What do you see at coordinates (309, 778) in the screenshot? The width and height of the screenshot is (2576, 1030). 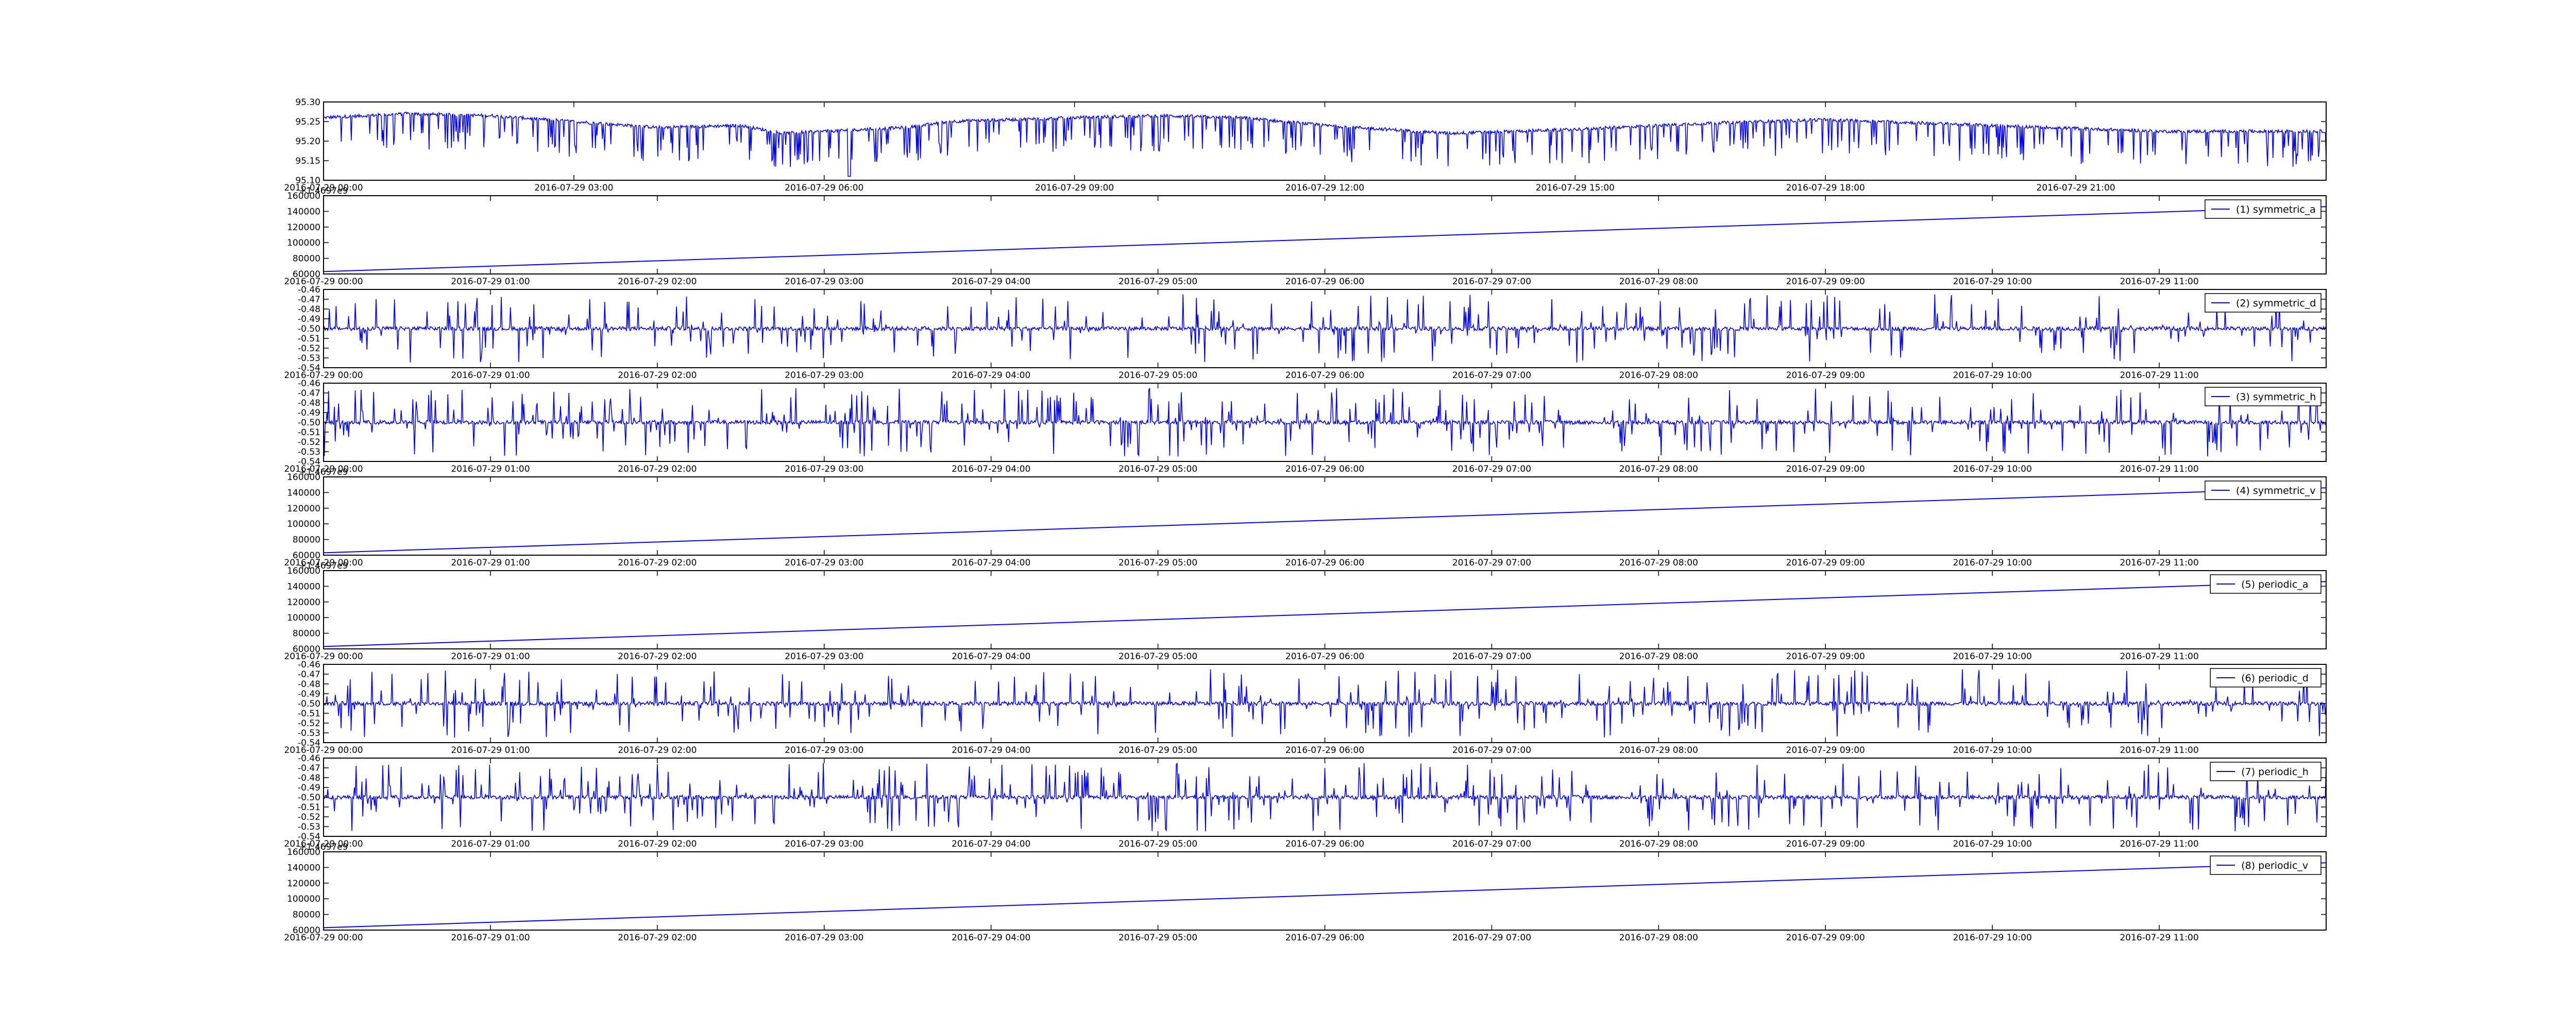 I see `y-tick-label: -0.48` at bounding box center [309, 778].